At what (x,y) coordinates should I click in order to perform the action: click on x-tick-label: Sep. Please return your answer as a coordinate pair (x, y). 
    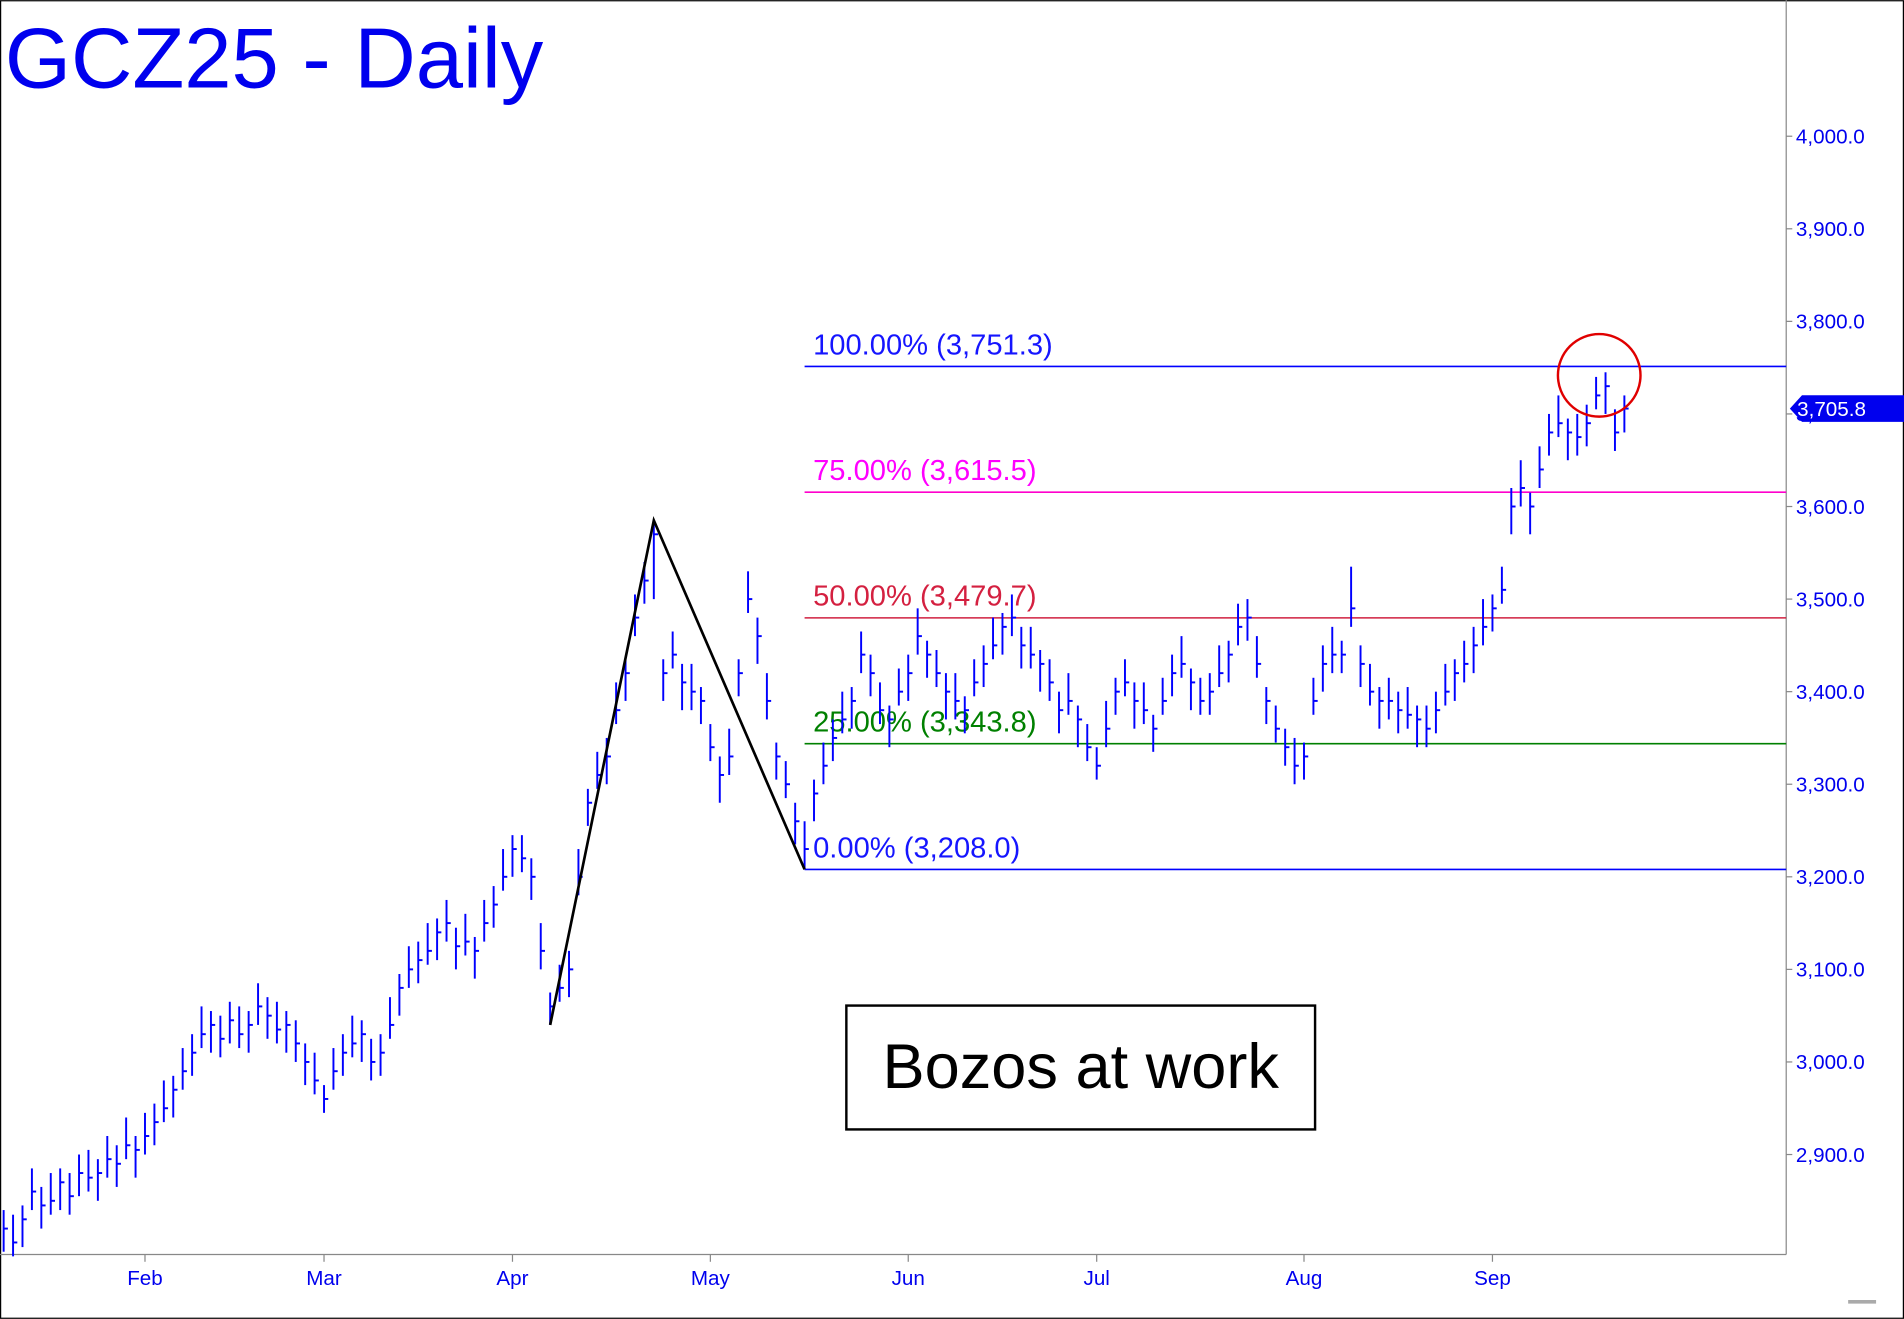
    Looking at the image, I should click on (1492, 1278).